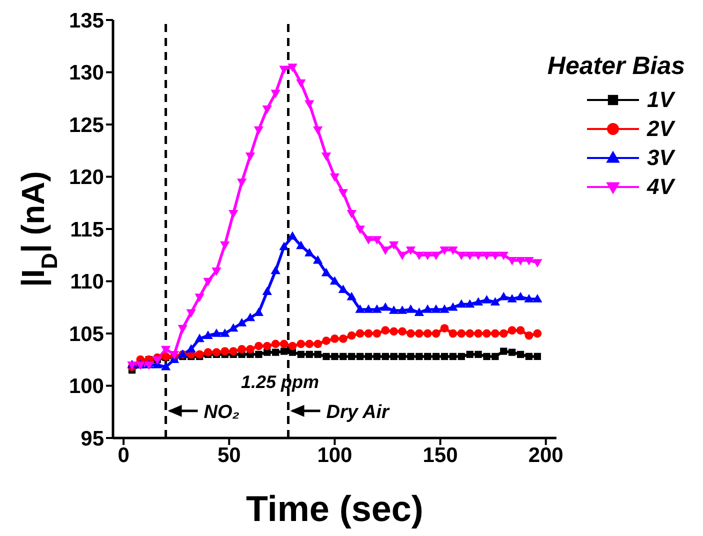 This screenshot has height=536, width=703. What do you see at coordinates (661, 157) in the screenshot?
I see `legend-label: 3V` at bounding box center [661, 157].